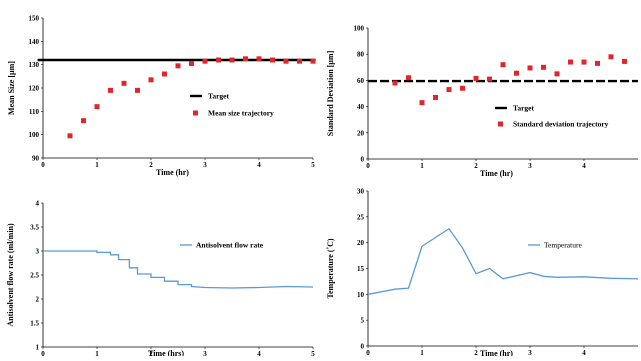  Describe the element at coordinates (38, 204) in the screenshot. I see `y-tick-label: 4` at that location.